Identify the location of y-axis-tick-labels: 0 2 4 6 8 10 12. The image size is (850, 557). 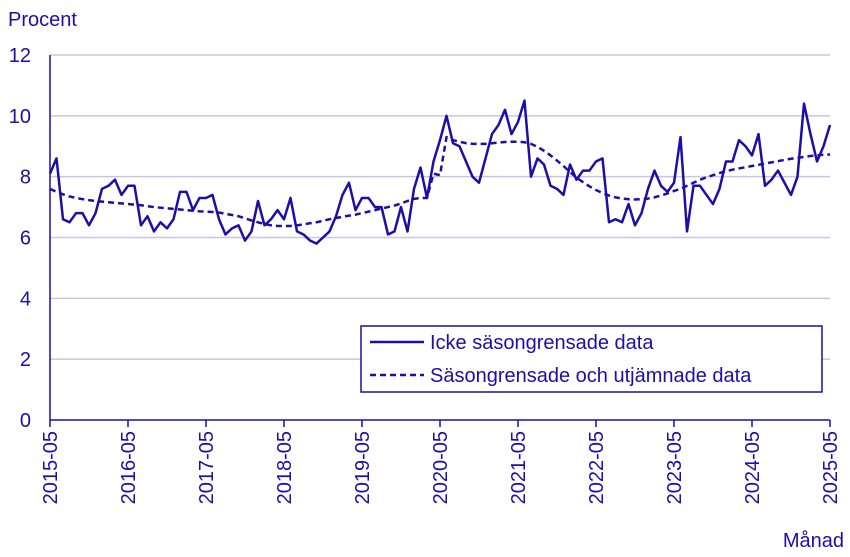
(20, 238).